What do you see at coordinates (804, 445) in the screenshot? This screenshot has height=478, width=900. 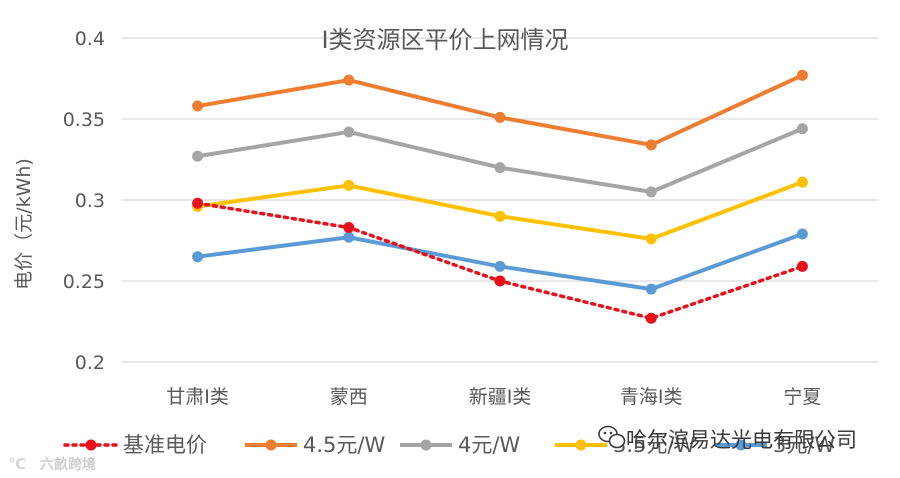 I see `legend-label: 3元/W` at bounding box center [804, 445].